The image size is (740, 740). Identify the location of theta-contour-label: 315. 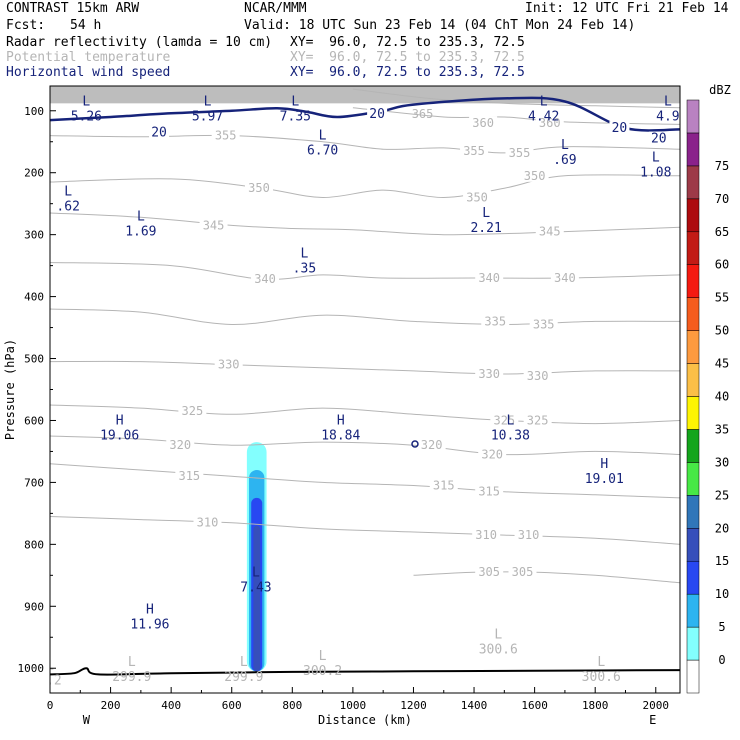
(189, 476).